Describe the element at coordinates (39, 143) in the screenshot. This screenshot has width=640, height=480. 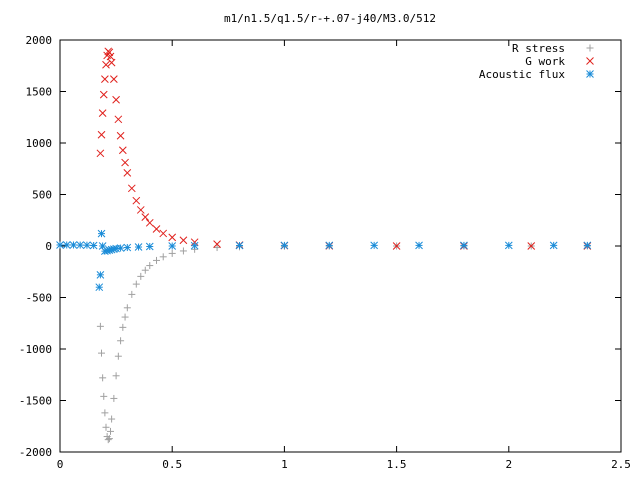
I see `y-tick-label: 1000` at that location.